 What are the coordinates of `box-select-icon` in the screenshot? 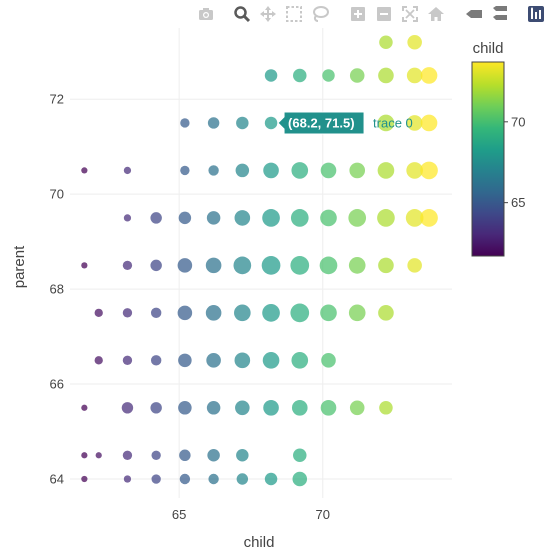 It's located at (294, 14).